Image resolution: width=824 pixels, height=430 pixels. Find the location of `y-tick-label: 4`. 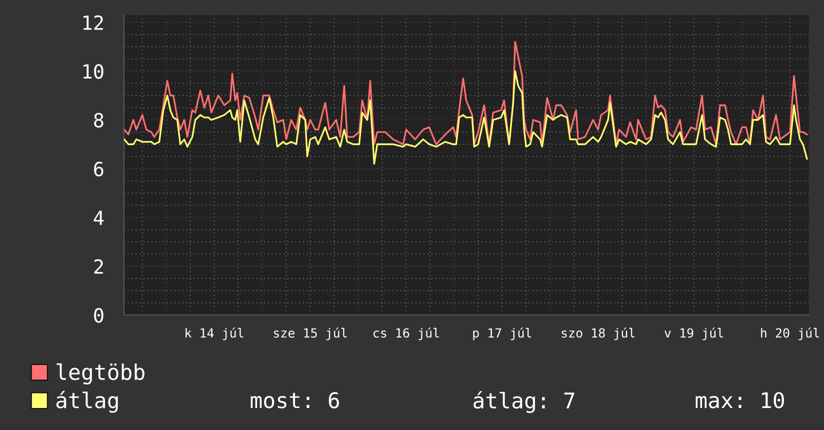

y-tick-label: 4 is located at coordinates (99, 217).